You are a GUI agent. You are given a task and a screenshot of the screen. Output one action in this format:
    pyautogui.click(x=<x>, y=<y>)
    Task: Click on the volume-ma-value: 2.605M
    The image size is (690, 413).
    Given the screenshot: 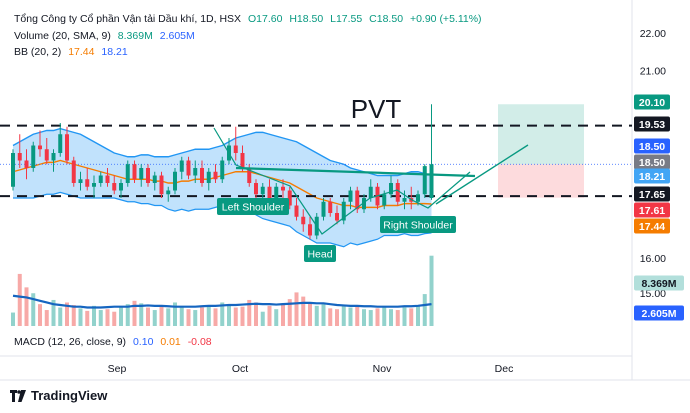 What is the action you would take?
    pyautogui.click(x=177, y=36)
    